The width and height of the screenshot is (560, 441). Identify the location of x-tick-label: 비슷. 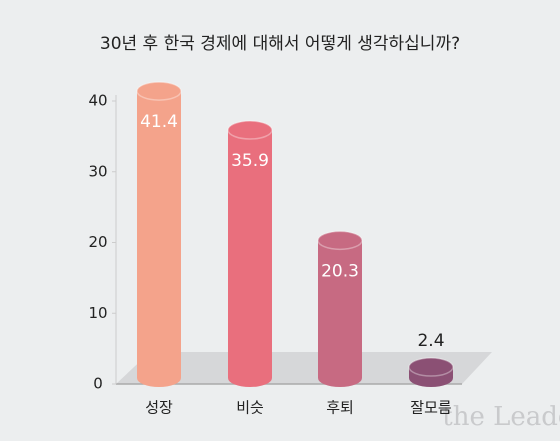
(250, 408).